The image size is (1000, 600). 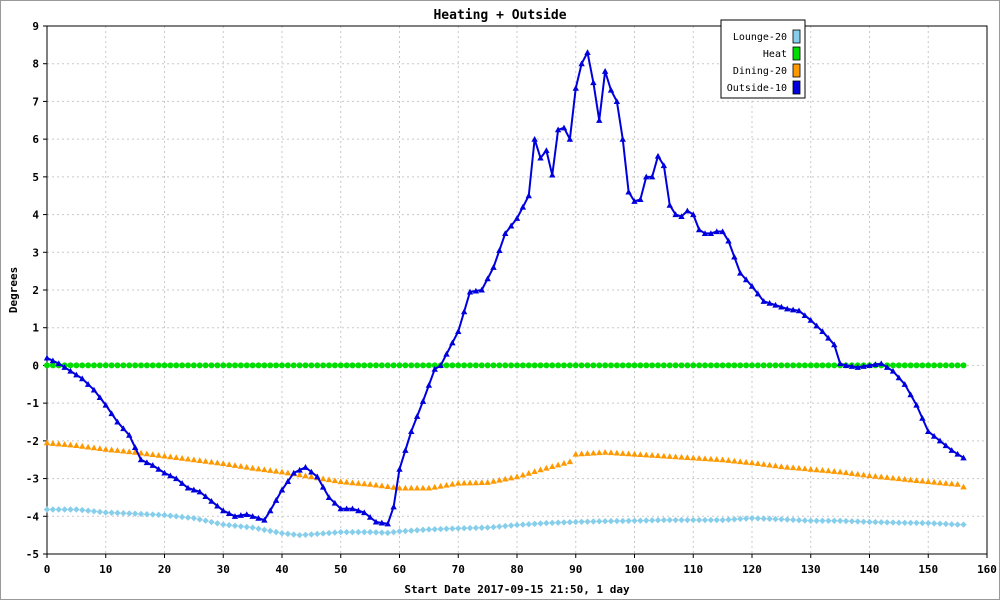 I want to click on legend: Lounge-20 Heat Dining-20 Outside-10, so click(x=763, y=59).